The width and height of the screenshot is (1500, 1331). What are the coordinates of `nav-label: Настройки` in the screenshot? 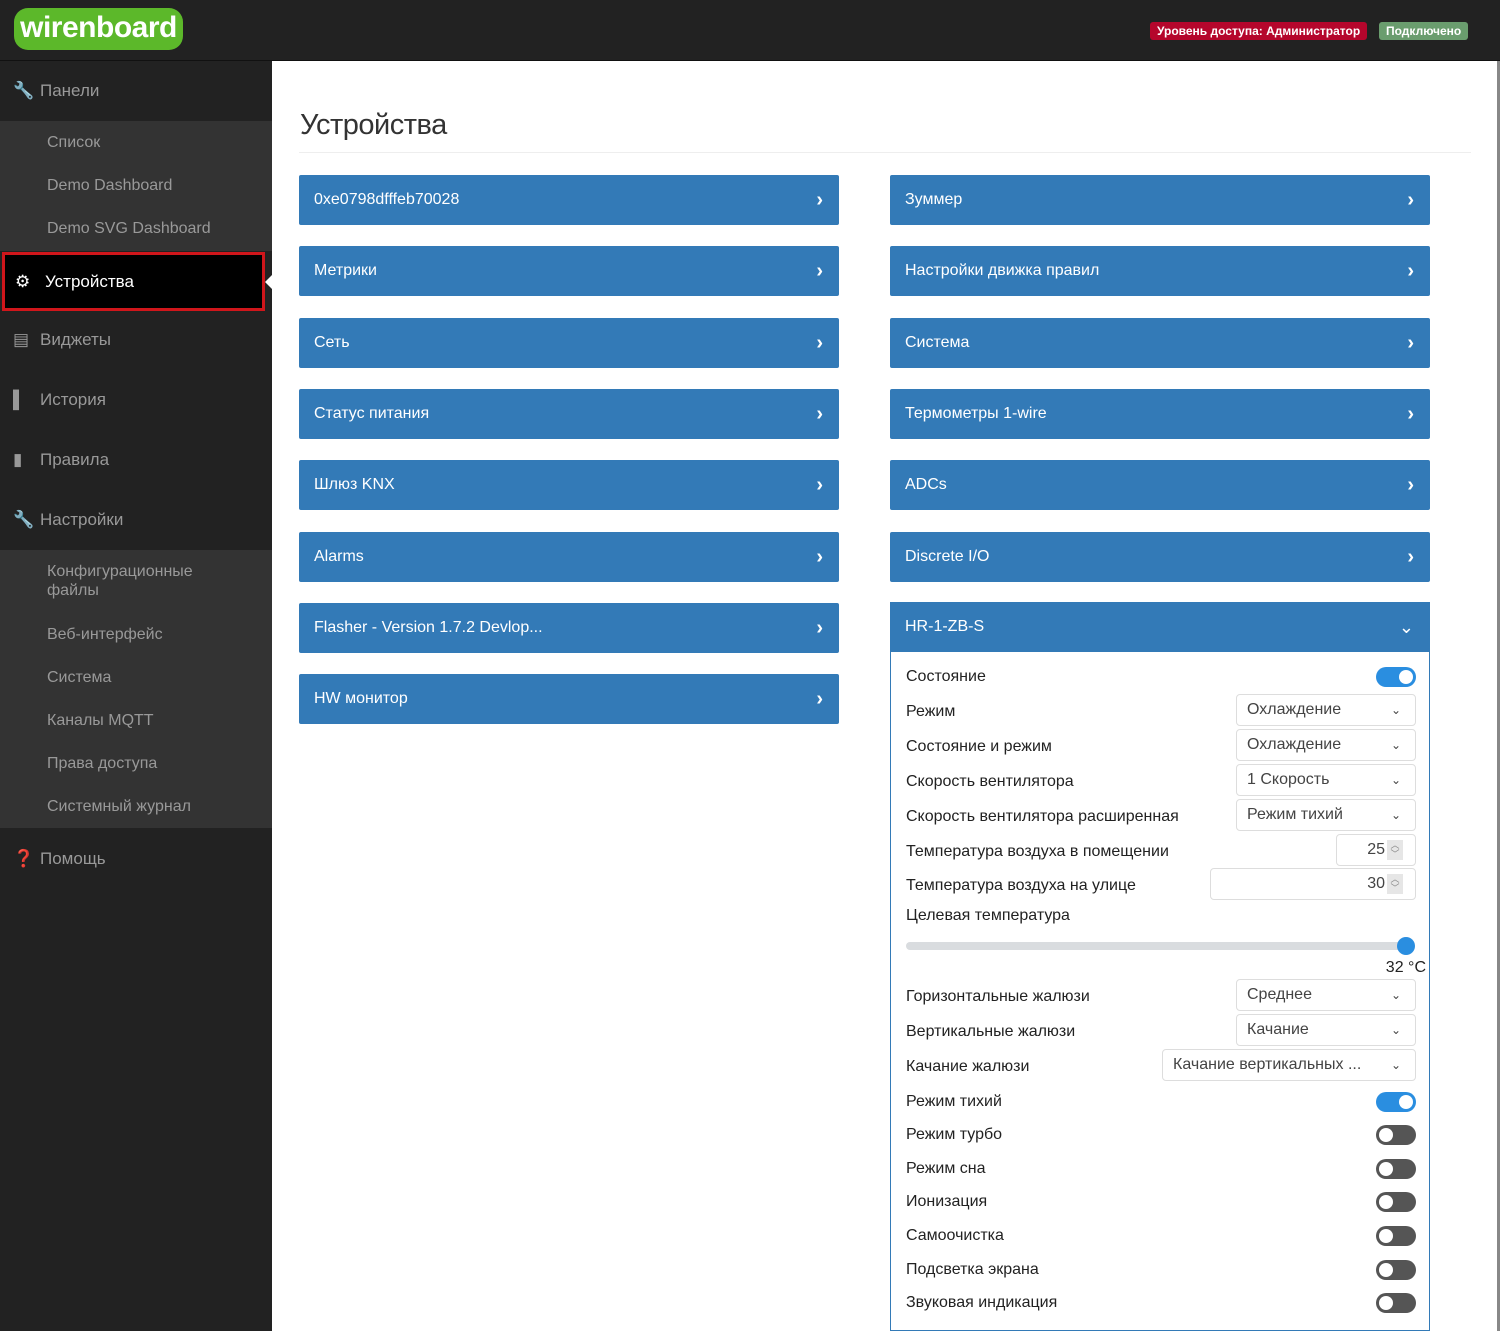 It's located at (82, 519).